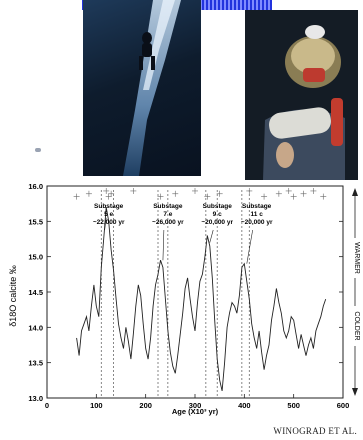 This screenshot has height=440, width=363. I want to click on x-axis-label: Age (X10³ yr), so click(195, 411).